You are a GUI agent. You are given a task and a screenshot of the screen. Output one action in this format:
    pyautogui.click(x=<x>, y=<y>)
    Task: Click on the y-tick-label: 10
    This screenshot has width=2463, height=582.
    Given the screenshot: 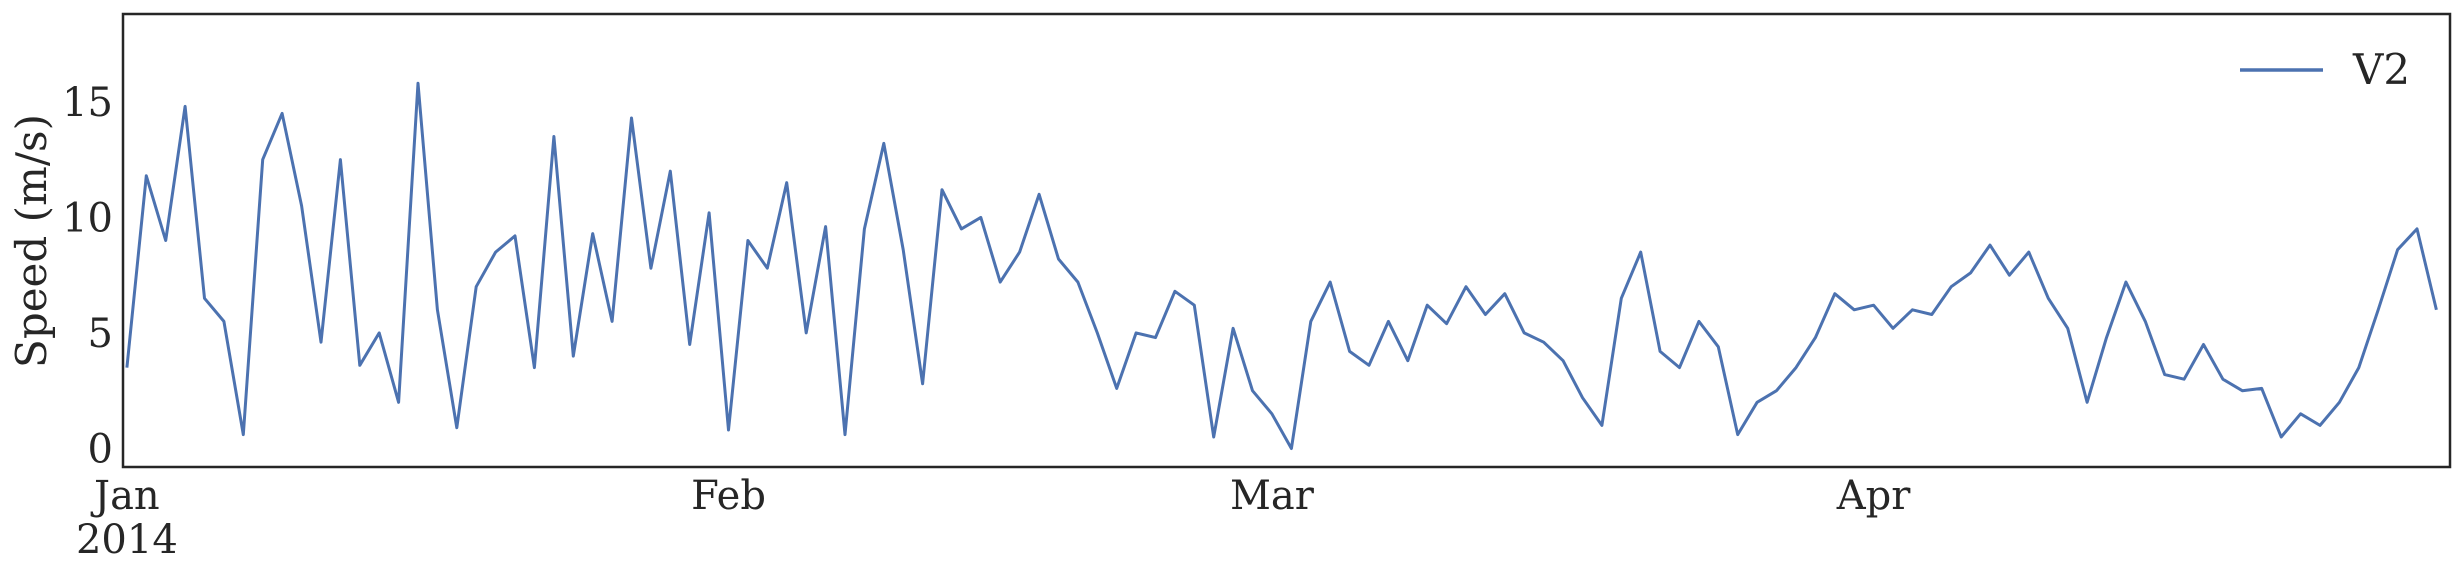 What is the action you would take?
    pyautogui.click(x=87, y=218)
    